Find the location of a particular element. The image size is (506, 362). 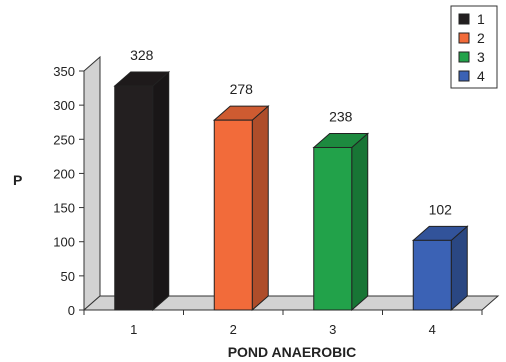

y-tick-label: 350 is located at coordinates (64, 71).